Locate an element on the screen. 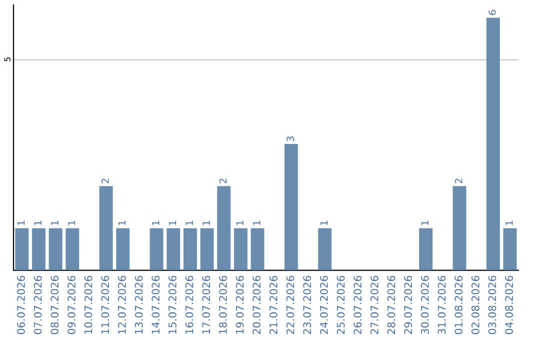 The image size is (540, 340). data-label: 6 is located at coordinates (492, 12).